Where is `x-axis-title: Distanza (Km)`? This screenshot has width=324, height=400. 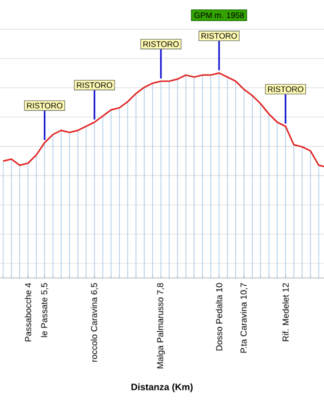
x-axis-title: Distanza (Km) is located at coordinates (162, 387).